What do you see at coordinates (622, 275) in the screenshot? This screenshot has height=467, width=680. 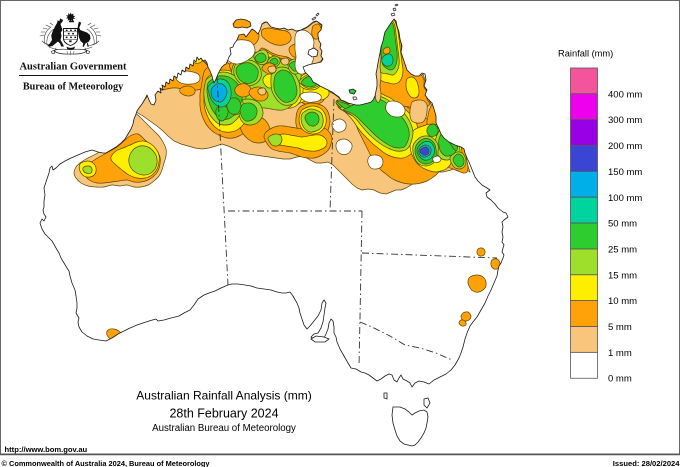 I see `svg-text: 15 mm` at bounding box center [622, 275].